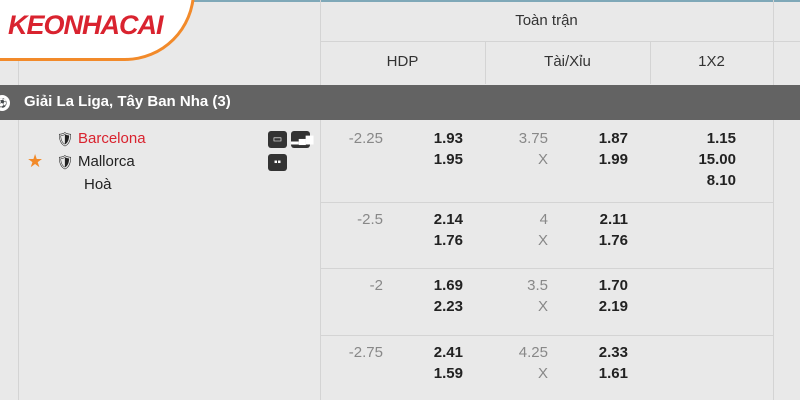 This screenshot has height=400, width=800. What do you see at coordinates (98, 184) in the screenshot?
I see `draw-label: Hoà` at bounding box center [98, 184].